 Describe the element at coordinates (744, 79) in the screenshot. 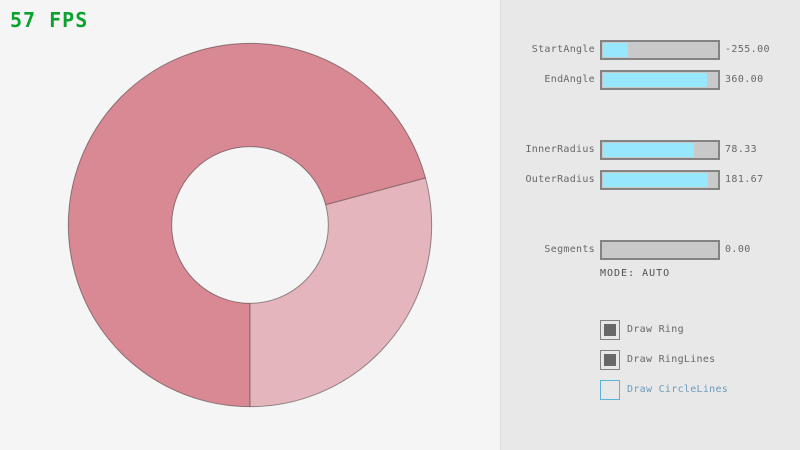

I see `slider-value-endangle: 360.00` at that location.